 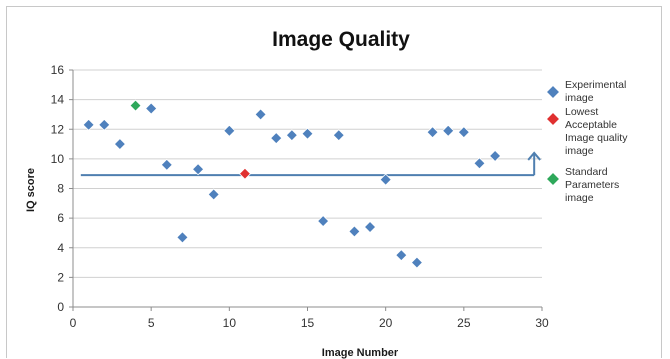 What do you see at coordinates (58, 159) in the screenshot?
I see `y-tick-label-10: 10` at bounding box center [58, 159].